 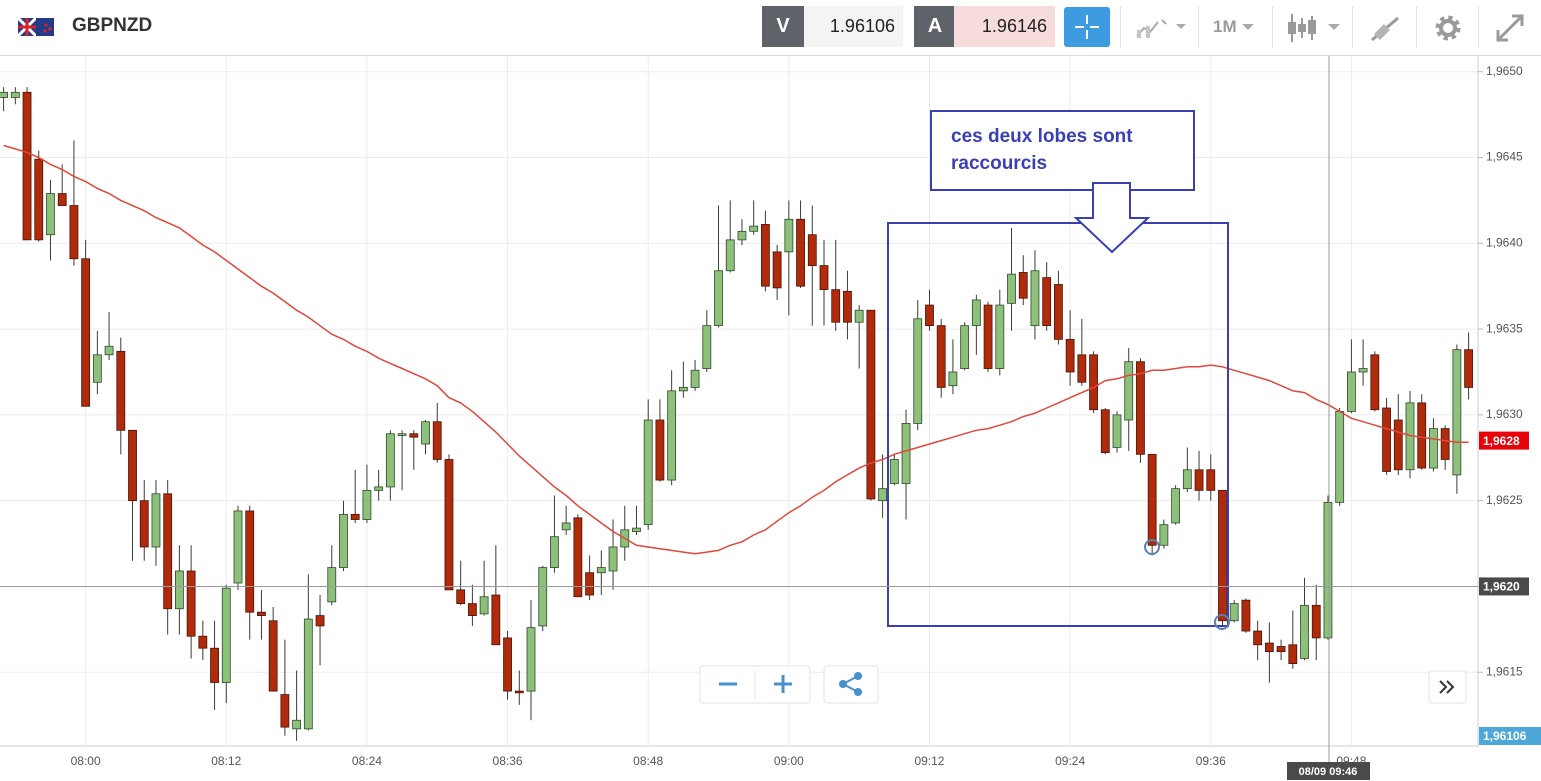 What do you see at coordinates (1087, 27) in the screenshot?
I see `crosshair-button` at bounding box center [1087, 27].